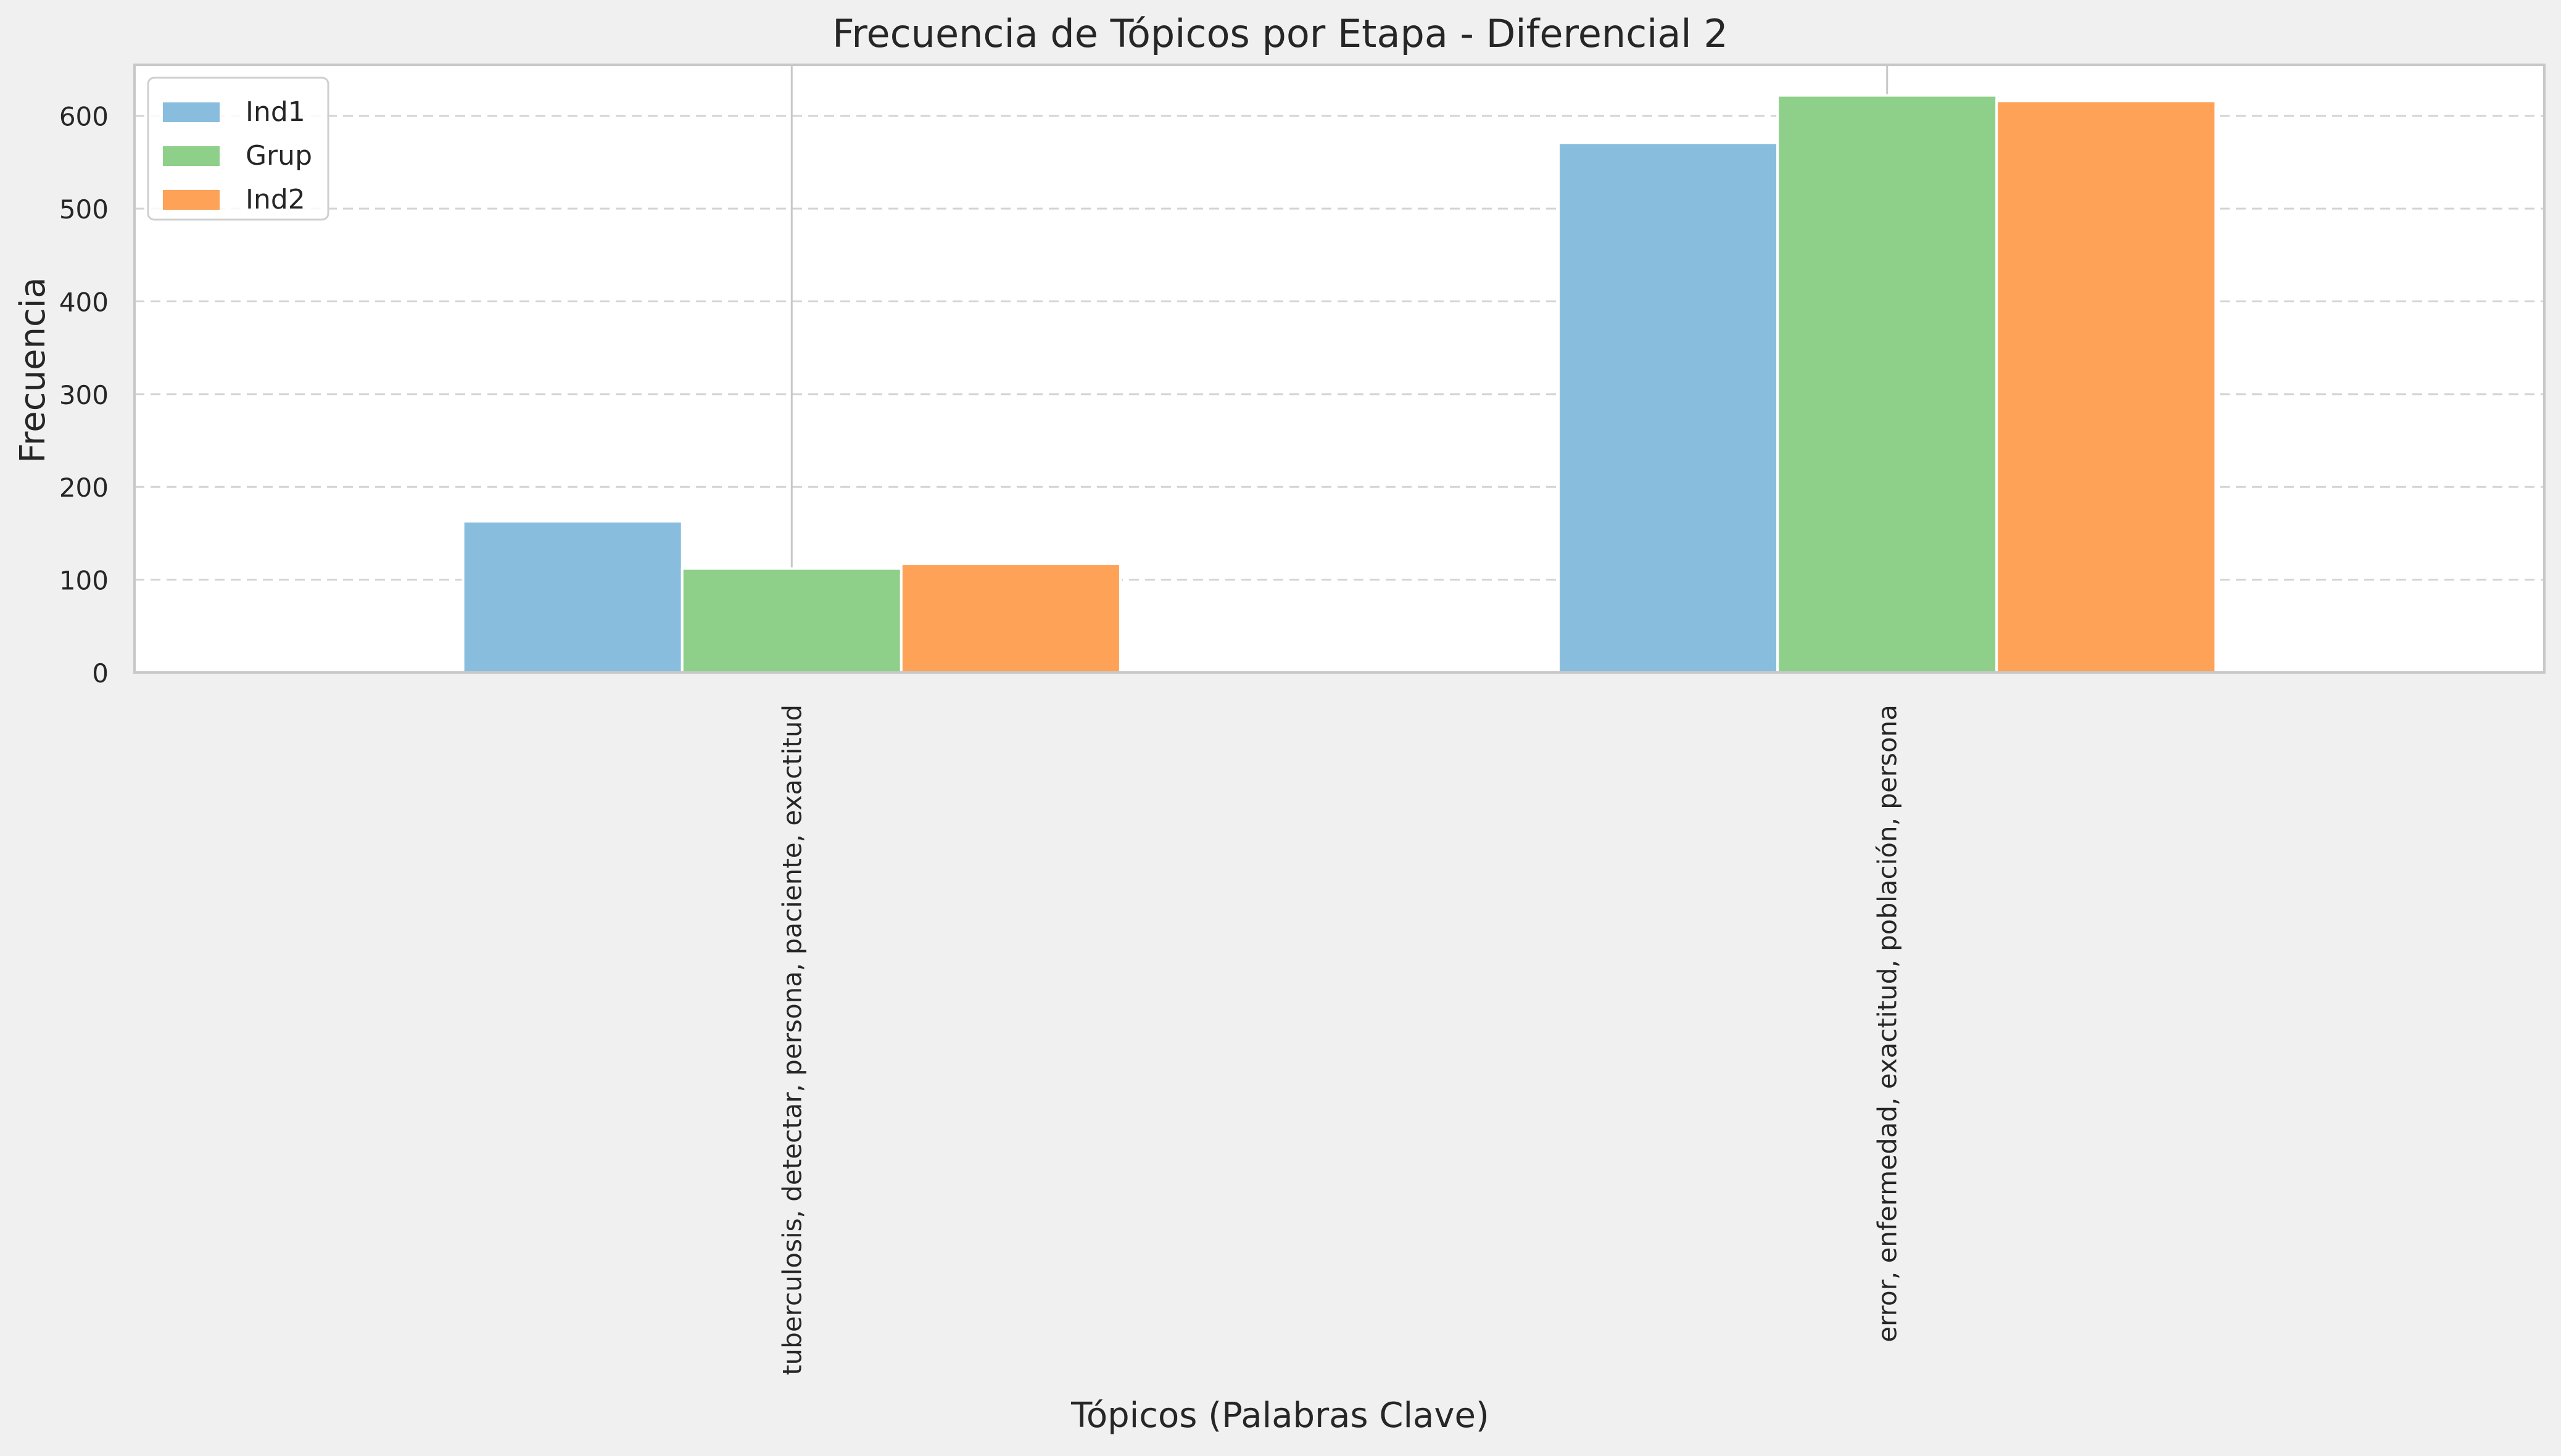 The width and height of the screenshot is (2561, 1456). What do you see at coordinates (275, 200) in the screenshot?
I see `legend-label-ind2: Ind2` at bounding box center [275, 200].